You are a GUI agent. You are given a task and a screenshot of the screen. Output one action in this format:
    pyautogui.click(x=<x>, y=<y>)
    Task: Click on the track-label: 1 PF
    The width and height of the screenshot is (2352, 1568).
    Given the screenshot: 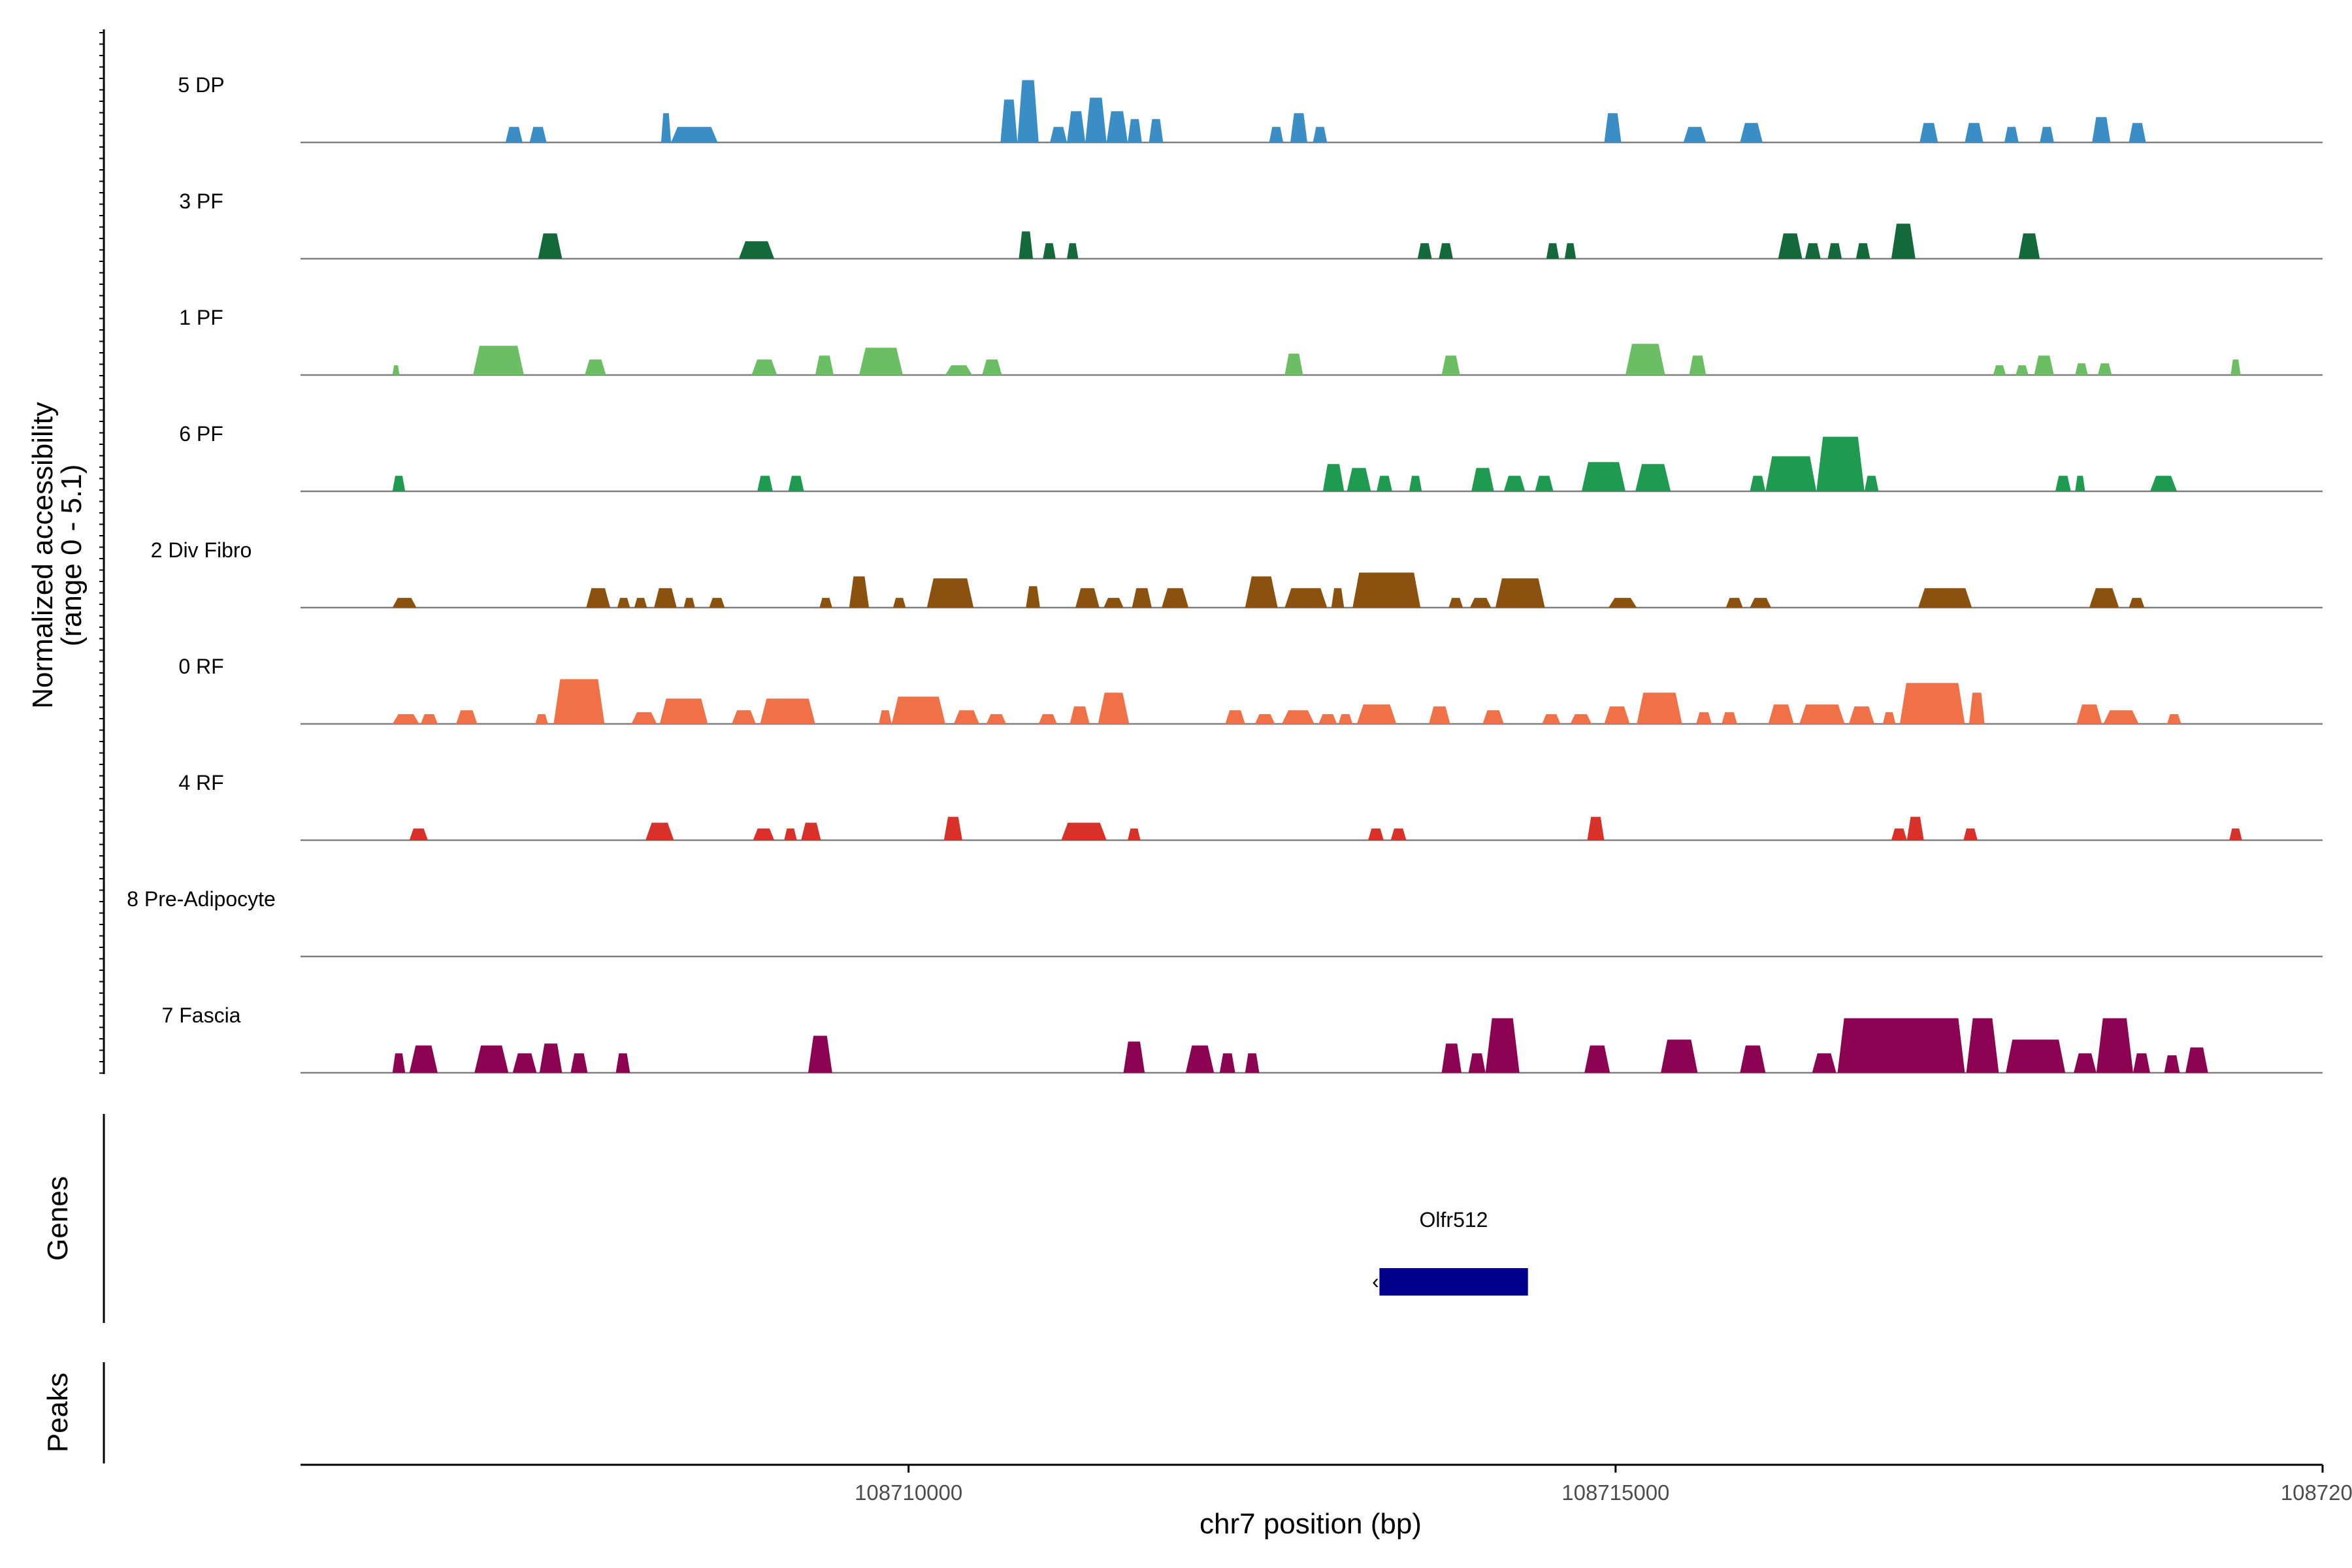 What is the action you would take?
    pyautogui.click(x=201, y=317)
    